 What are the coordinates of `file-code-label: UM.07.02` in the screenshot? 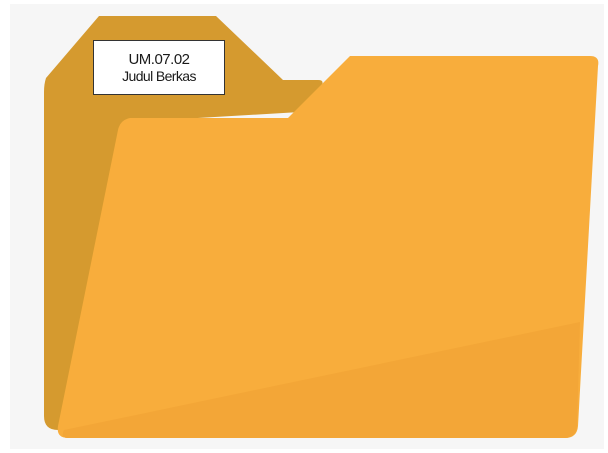 It's located at (159, 59).